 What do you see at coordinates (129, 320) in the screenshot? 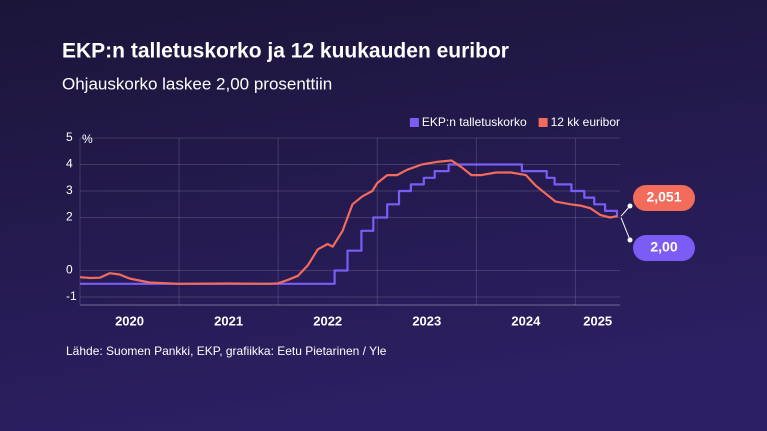
I see `x-tick-label: 2020` at bounding box center [129, 320].